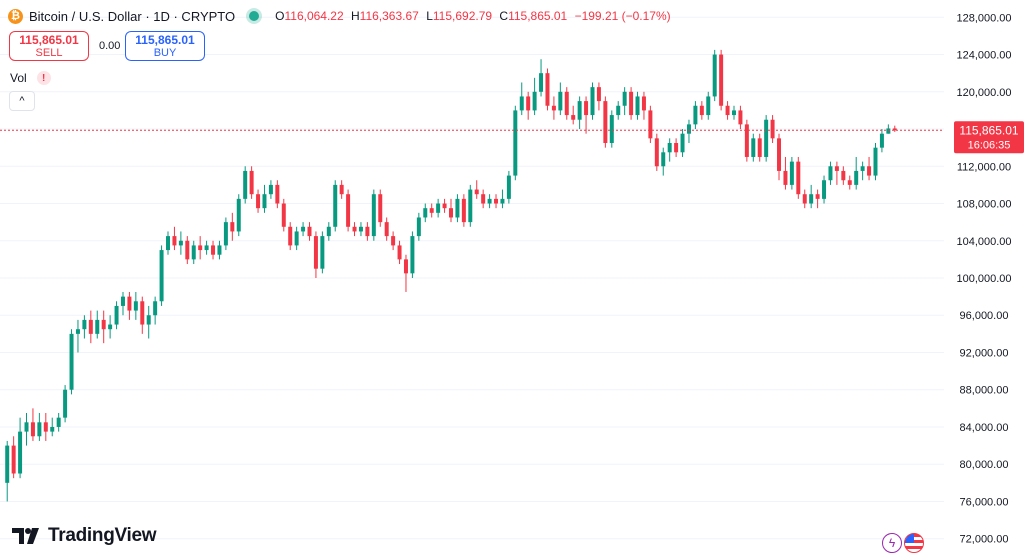 This screenshot has height=556, width=1024. I want to click on buy-button: 115,865.01 BUY, so click(165, 46).